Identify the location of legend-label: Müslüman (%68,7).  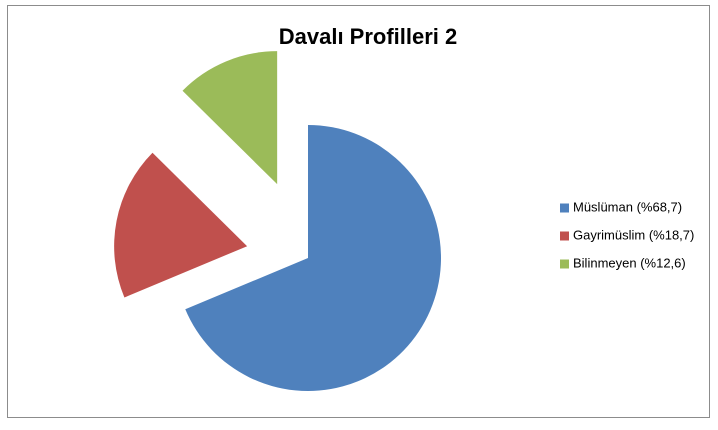
(627, 206).